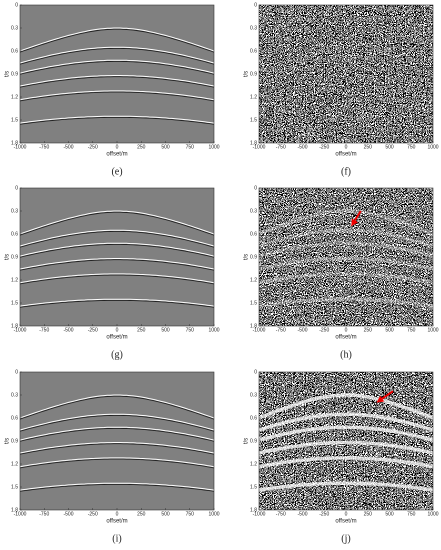 This screenshot has width=441, height=550. Describe the element at coordinates (324, 330) in the screenshot. I see `x-tick-label: -250` at that location.